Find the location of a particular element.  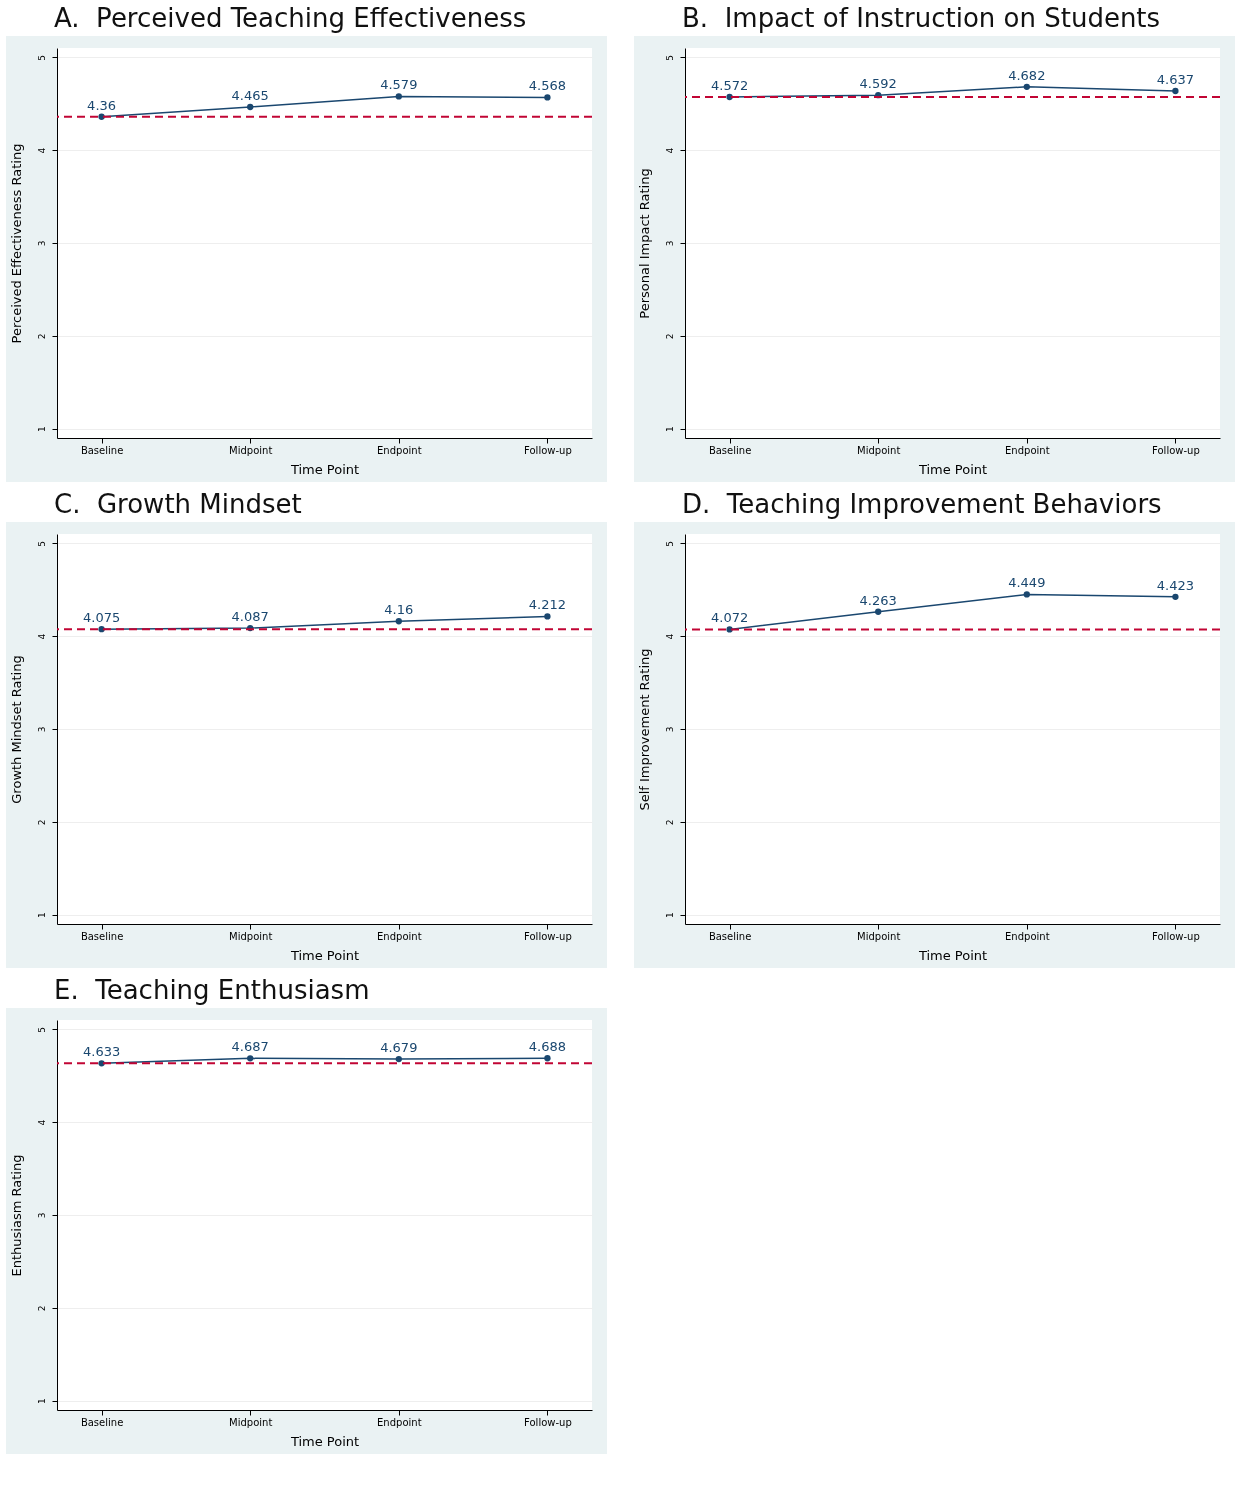

data-label: 4.263 is located at coordinates (878, 600).